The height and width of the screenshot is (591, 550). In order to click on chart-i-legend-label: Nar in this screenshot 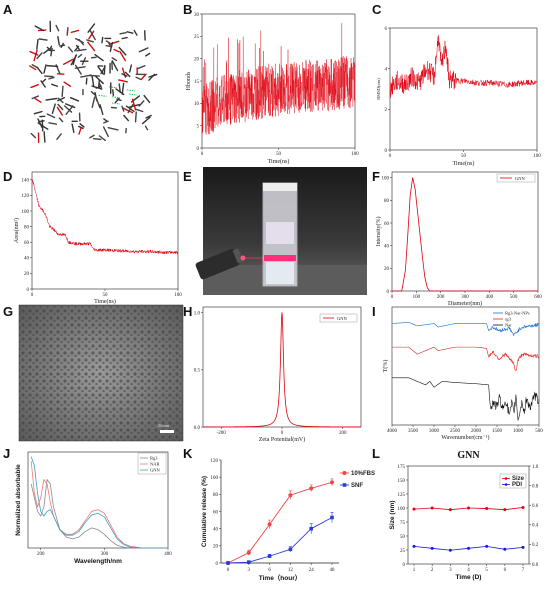, I will do `click(508, 325)`.